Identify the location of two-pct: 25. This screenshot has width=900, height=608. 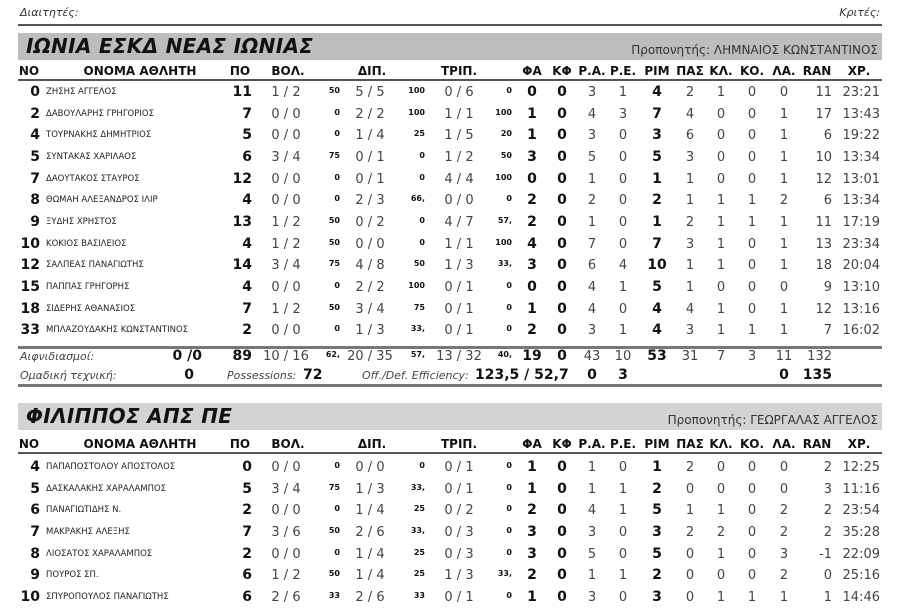
(419, 134).